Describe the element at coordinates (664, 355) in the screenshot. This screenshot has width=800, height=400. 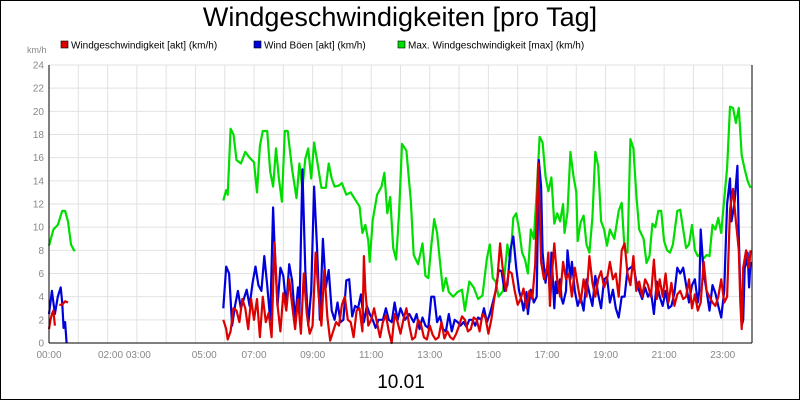
I see `x-tick-label: 21:00` at that location.